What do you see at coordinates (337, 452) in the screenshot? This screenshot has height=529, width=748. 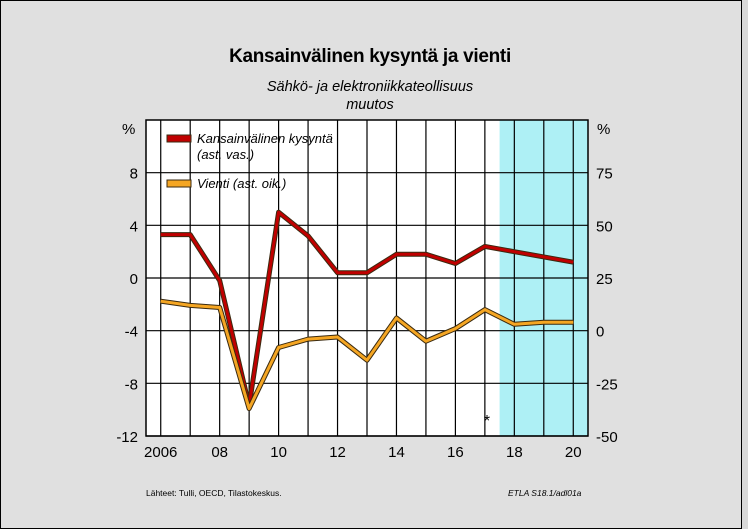 I see `x-tick-label: 12` at bounding box center [337, 452].